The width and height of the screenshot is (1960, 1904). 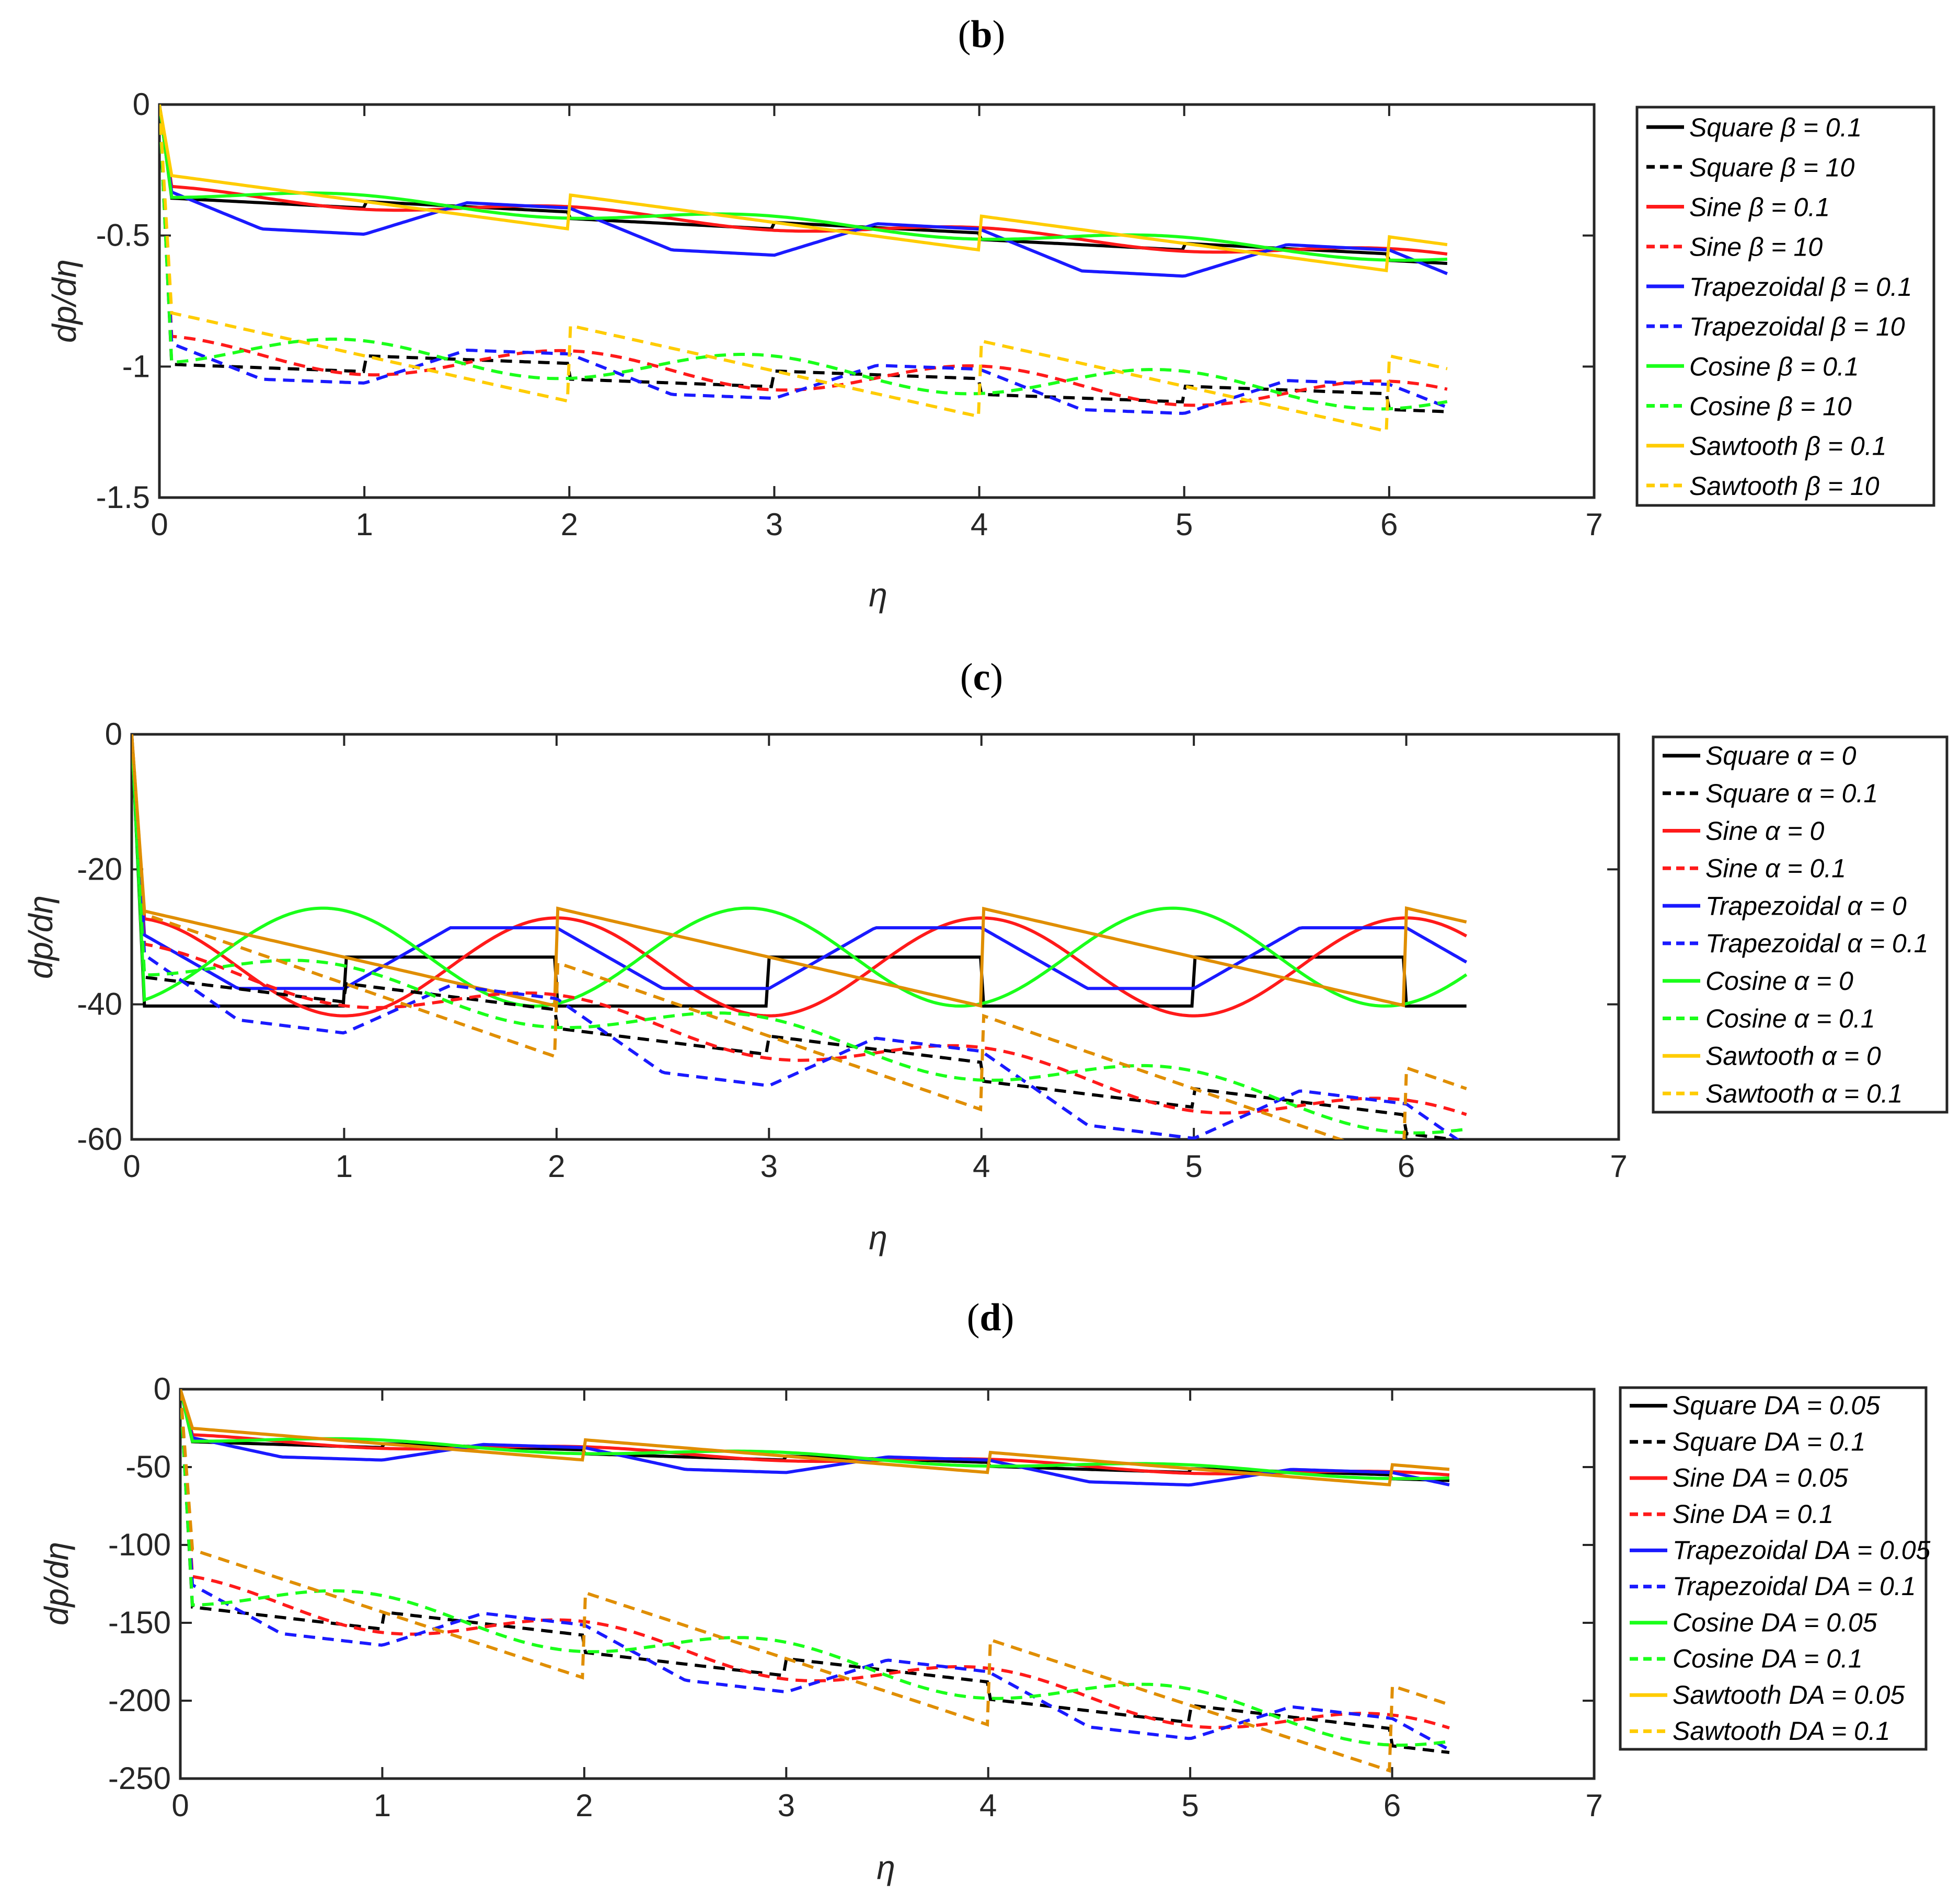 I want to click on legend-label: Square α = 0, so click(x=1781, y=755).